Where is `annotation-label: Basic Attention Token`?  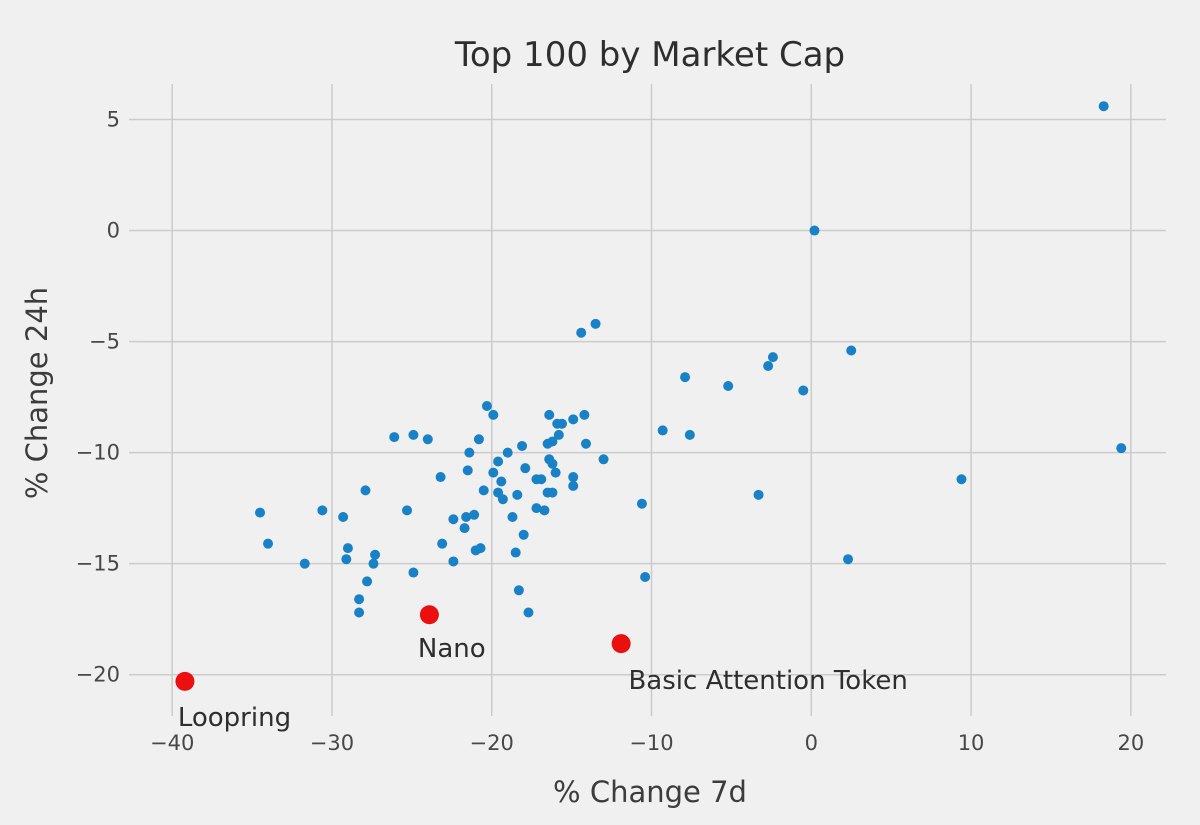
annotation-label: Basic Attention Token is located at coordinates (767, 681).